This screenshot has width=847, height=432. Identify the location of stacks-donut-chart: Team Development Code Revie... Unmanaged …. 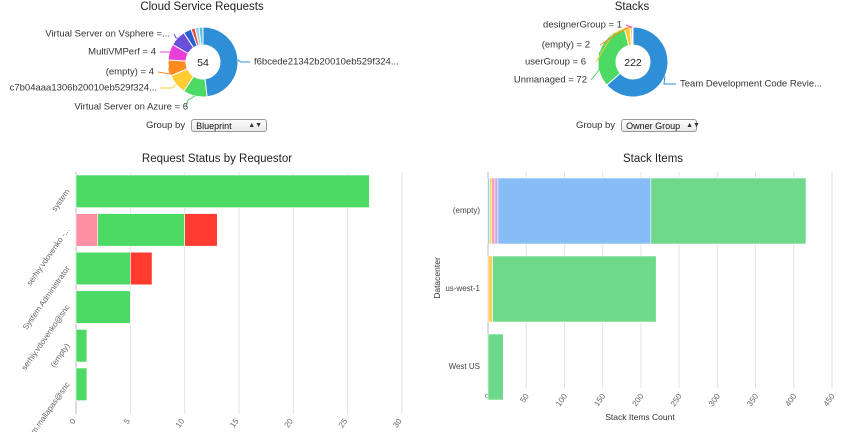
(668, 59).